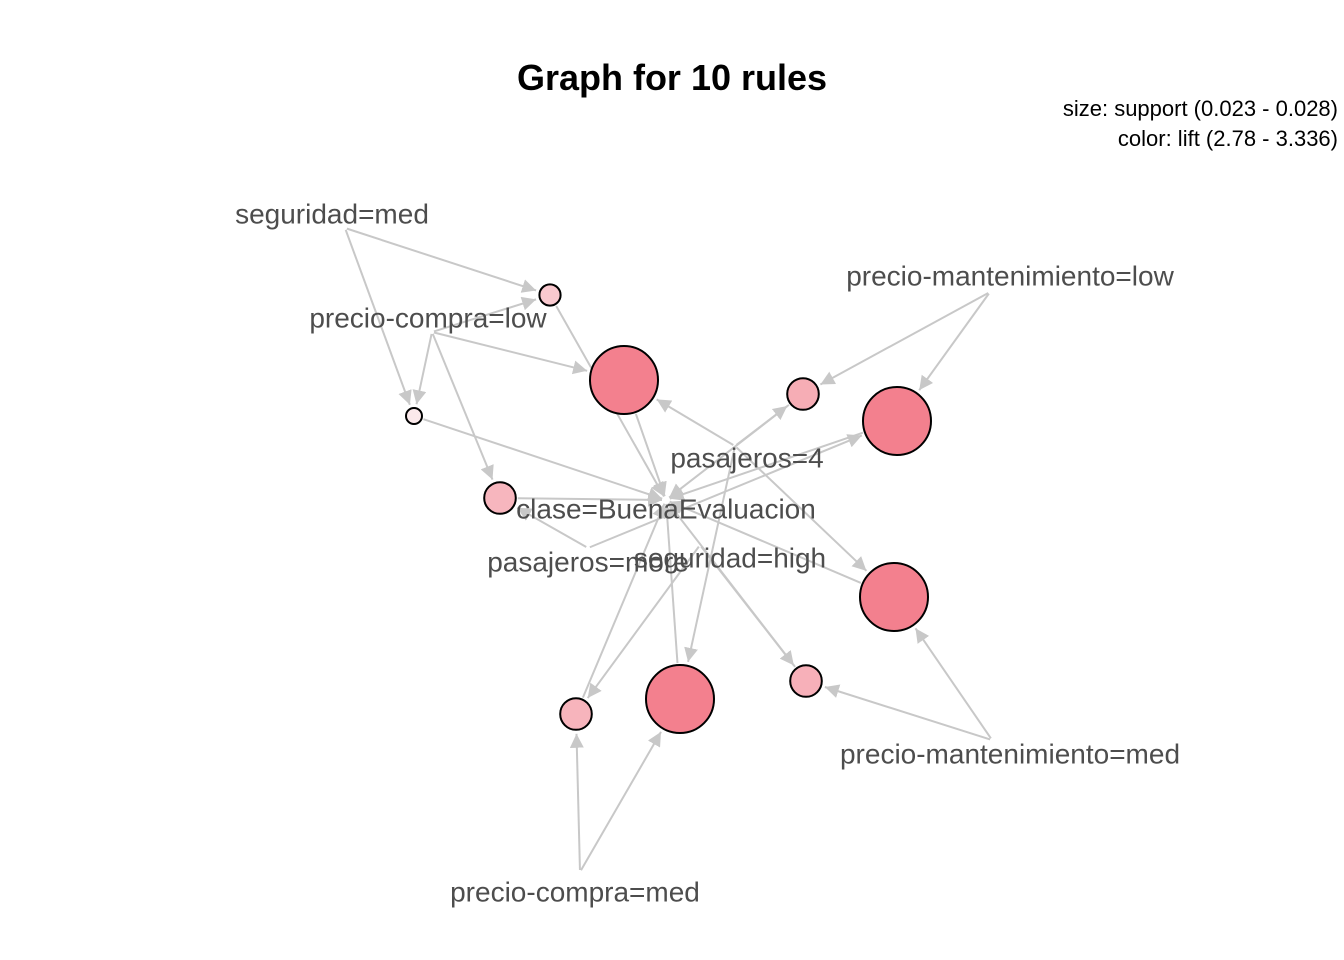 The height and width of the screenshot is (960, 1344). What do you see at coordinates (954, 342) in the screenshot?
I see `edge-precio_mant_low-to-r6` at bounding box center [954, 342].